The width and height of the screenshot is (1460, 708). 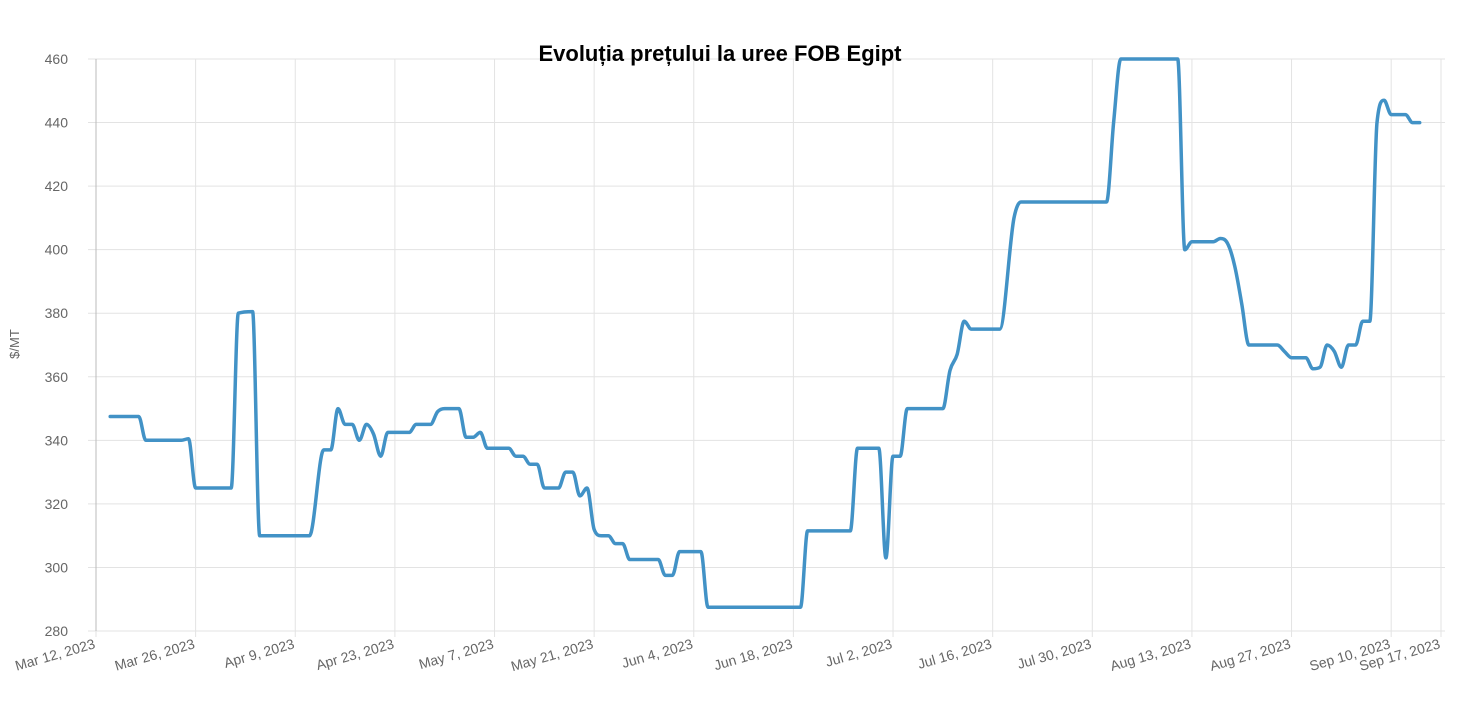 What do you see at coordinates (456, 653) in the screenshot?
I see `x-tick-label: May 7, 2023` at bounding box center [456, 653].